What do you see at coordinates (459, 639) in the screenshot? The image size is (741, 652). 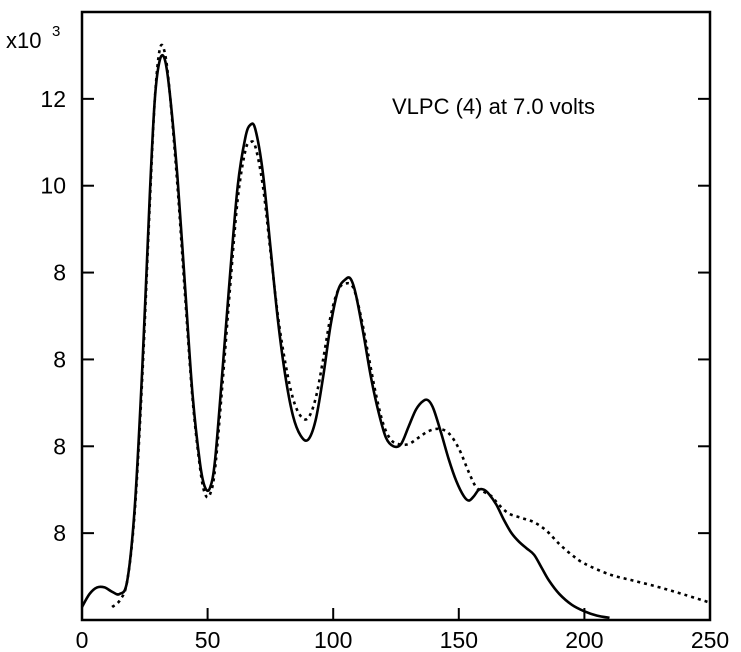 I see `x-tick-label: 150` at bounding box center [459, 639].